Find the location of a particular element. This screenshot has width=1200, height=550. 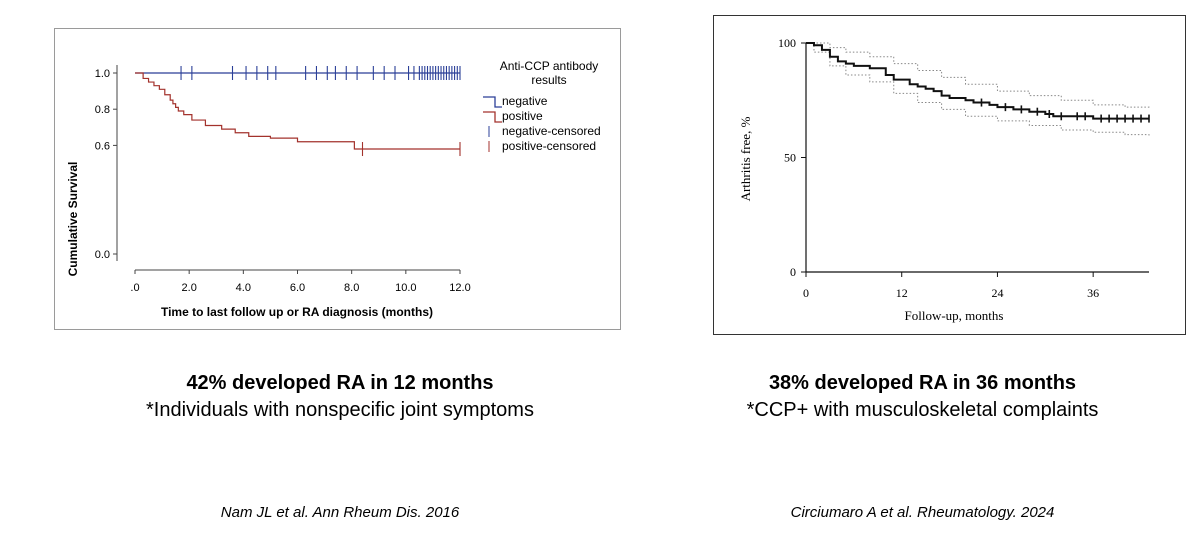

right-y-tick-label: 50 is located at coordinates (790, 158).